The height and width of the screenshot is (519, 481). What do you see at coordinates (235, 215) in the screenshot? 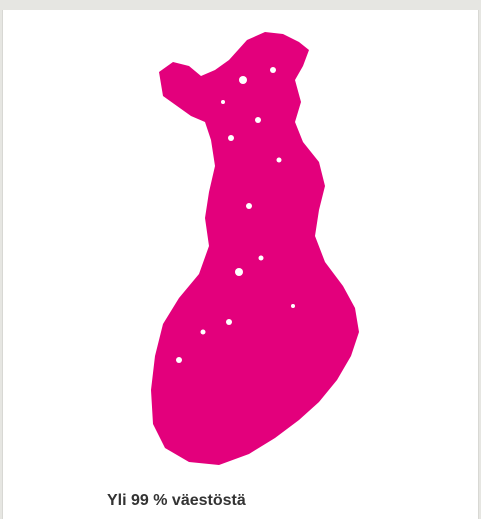
I see `coverage-gaps` at bounding box center [235, 215].